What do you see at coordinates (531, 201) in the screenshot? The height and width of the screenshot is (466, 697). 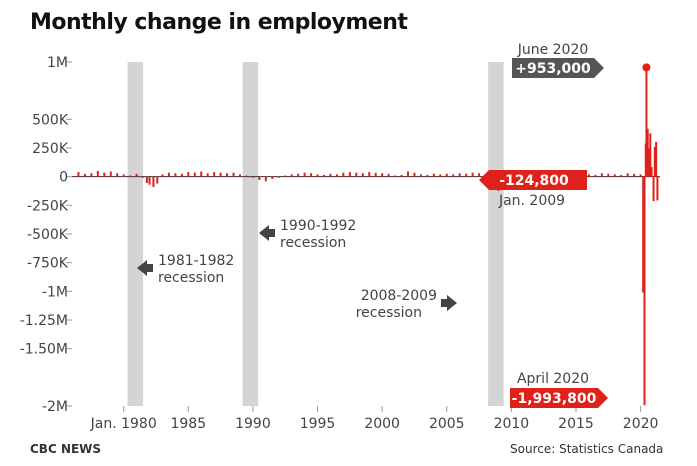 I see `jan-2009-date: Jan. 2009` at bounding box center [531, 201].